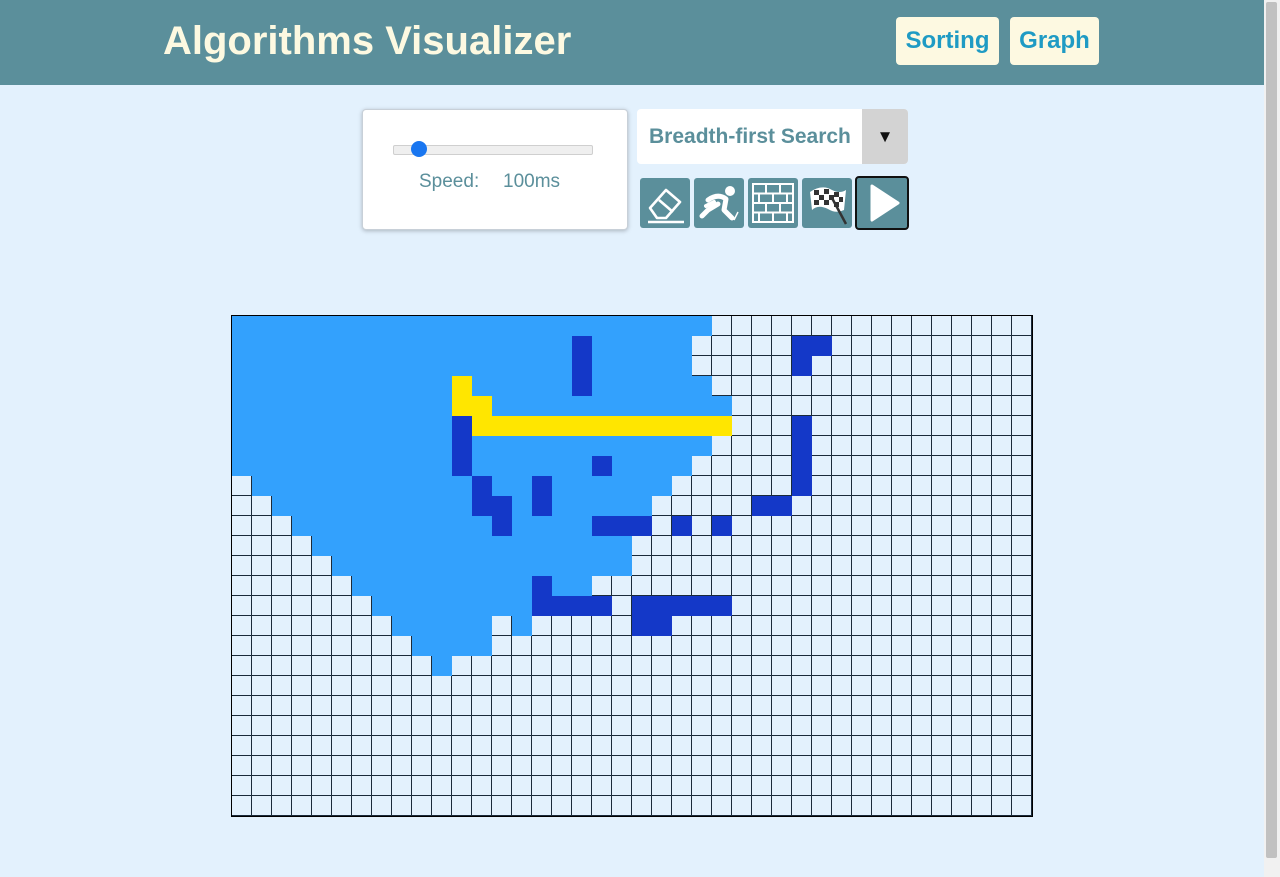 Image resolution: width=1280 pixels, height=877 pixels. I want to click on speed-slider-thumb, so click(418, 149).